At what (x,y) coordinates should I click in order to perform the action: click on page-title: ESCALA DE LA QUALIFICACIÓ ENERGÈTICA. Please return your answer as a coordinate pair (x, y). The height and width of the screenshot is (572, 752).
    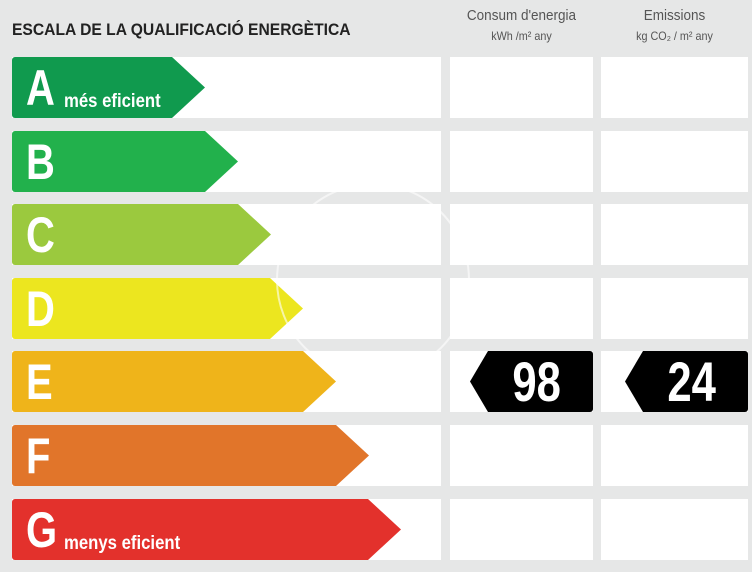
    Looking at the image, I should click on (181, 29).